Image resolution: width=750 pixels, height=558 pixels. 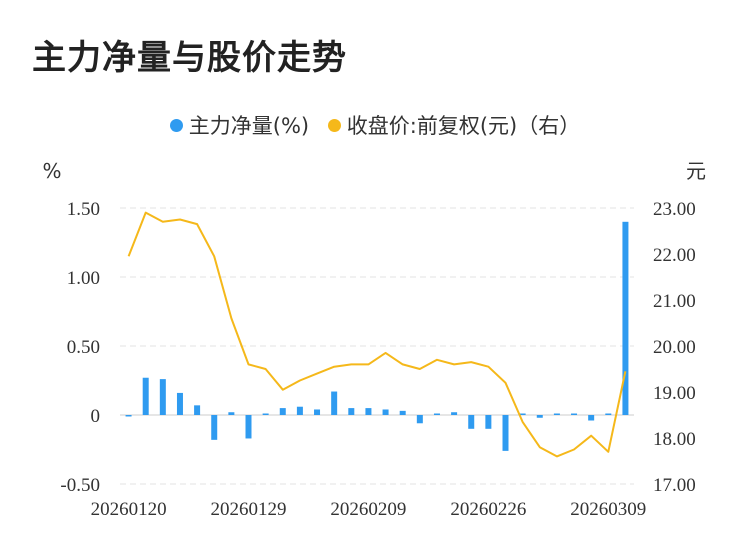 I want to click on right-tick-label: 20.00, so click(x=674, y=347).